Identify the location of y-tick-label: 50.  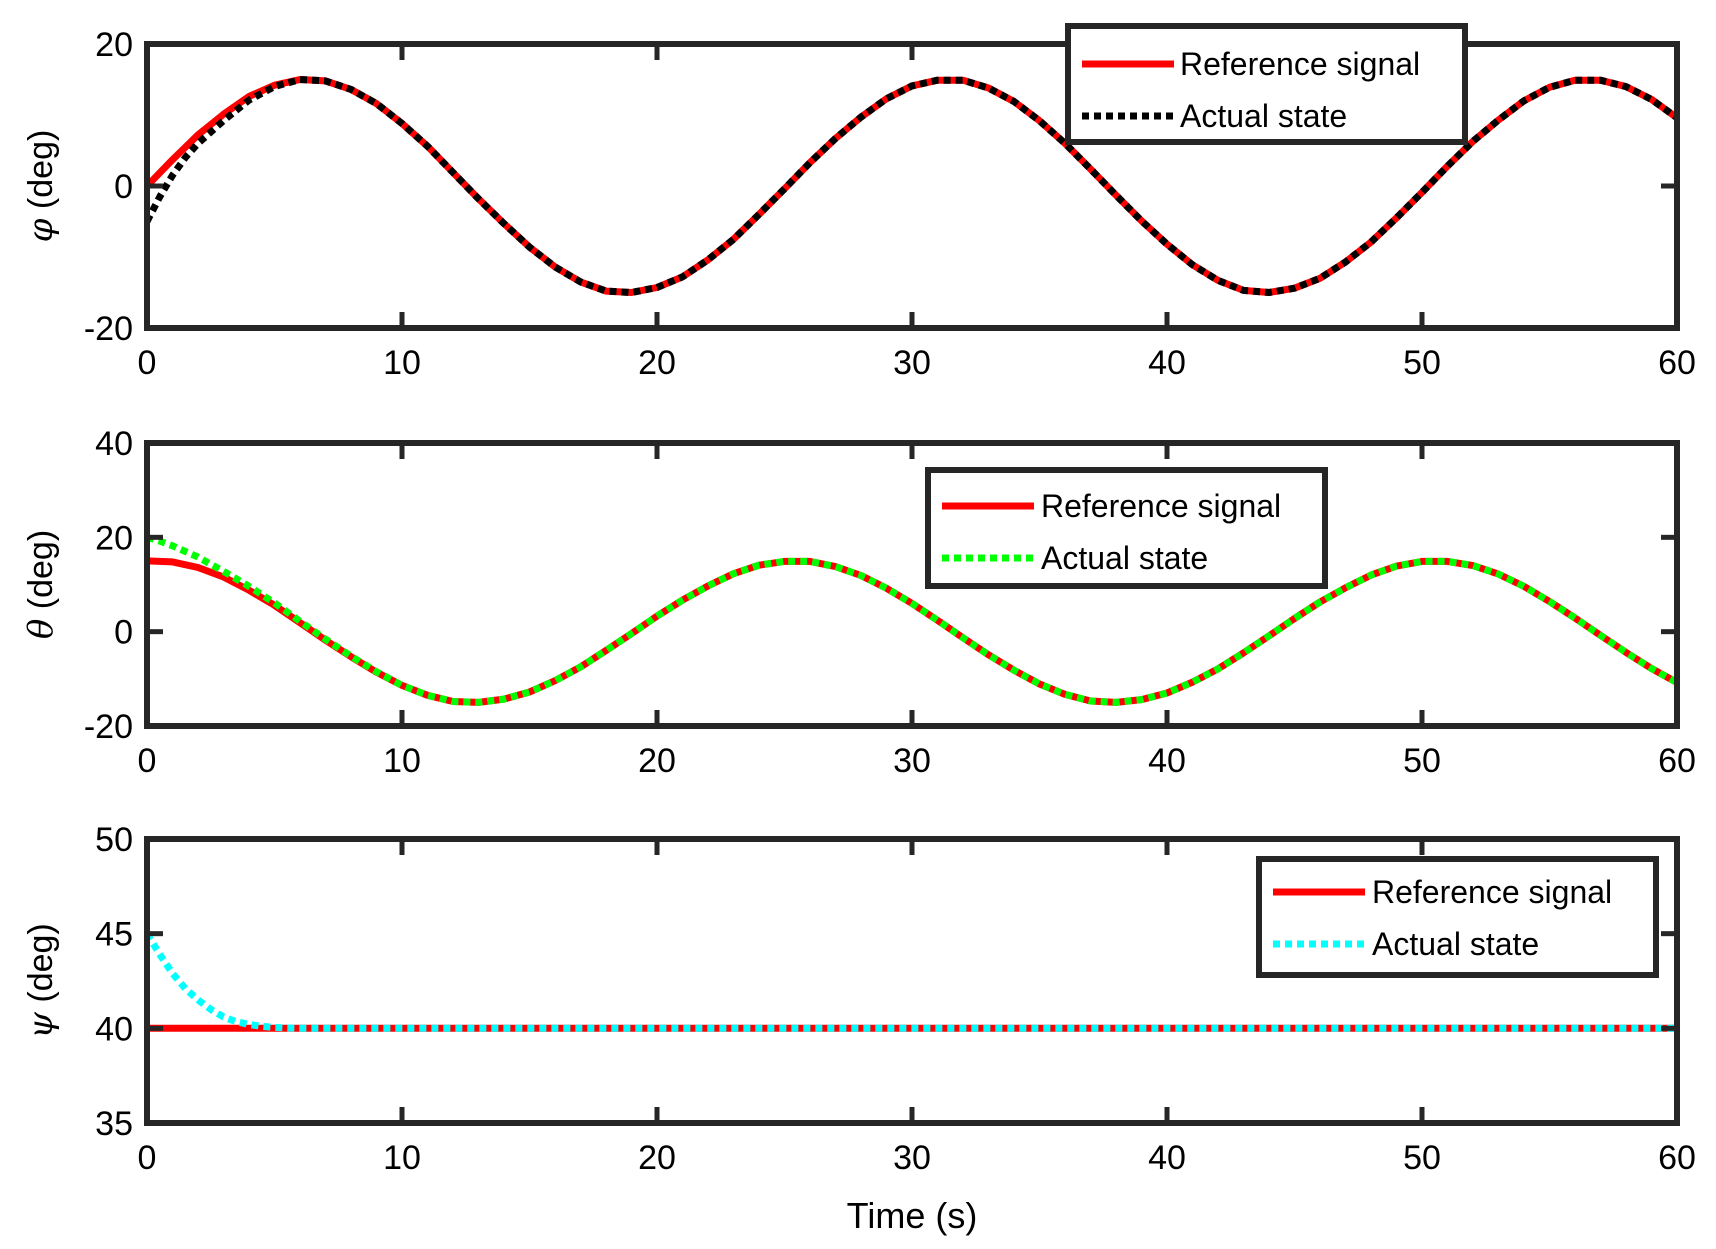
(114, 840).